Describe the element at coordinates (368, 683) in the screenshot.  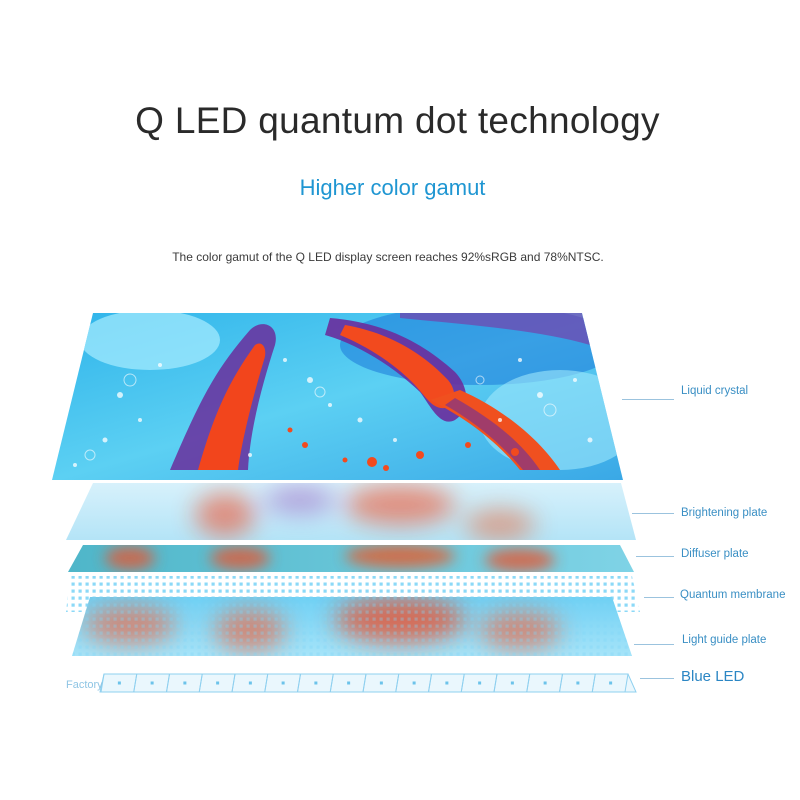
I see `blue-led-strip` at that location.